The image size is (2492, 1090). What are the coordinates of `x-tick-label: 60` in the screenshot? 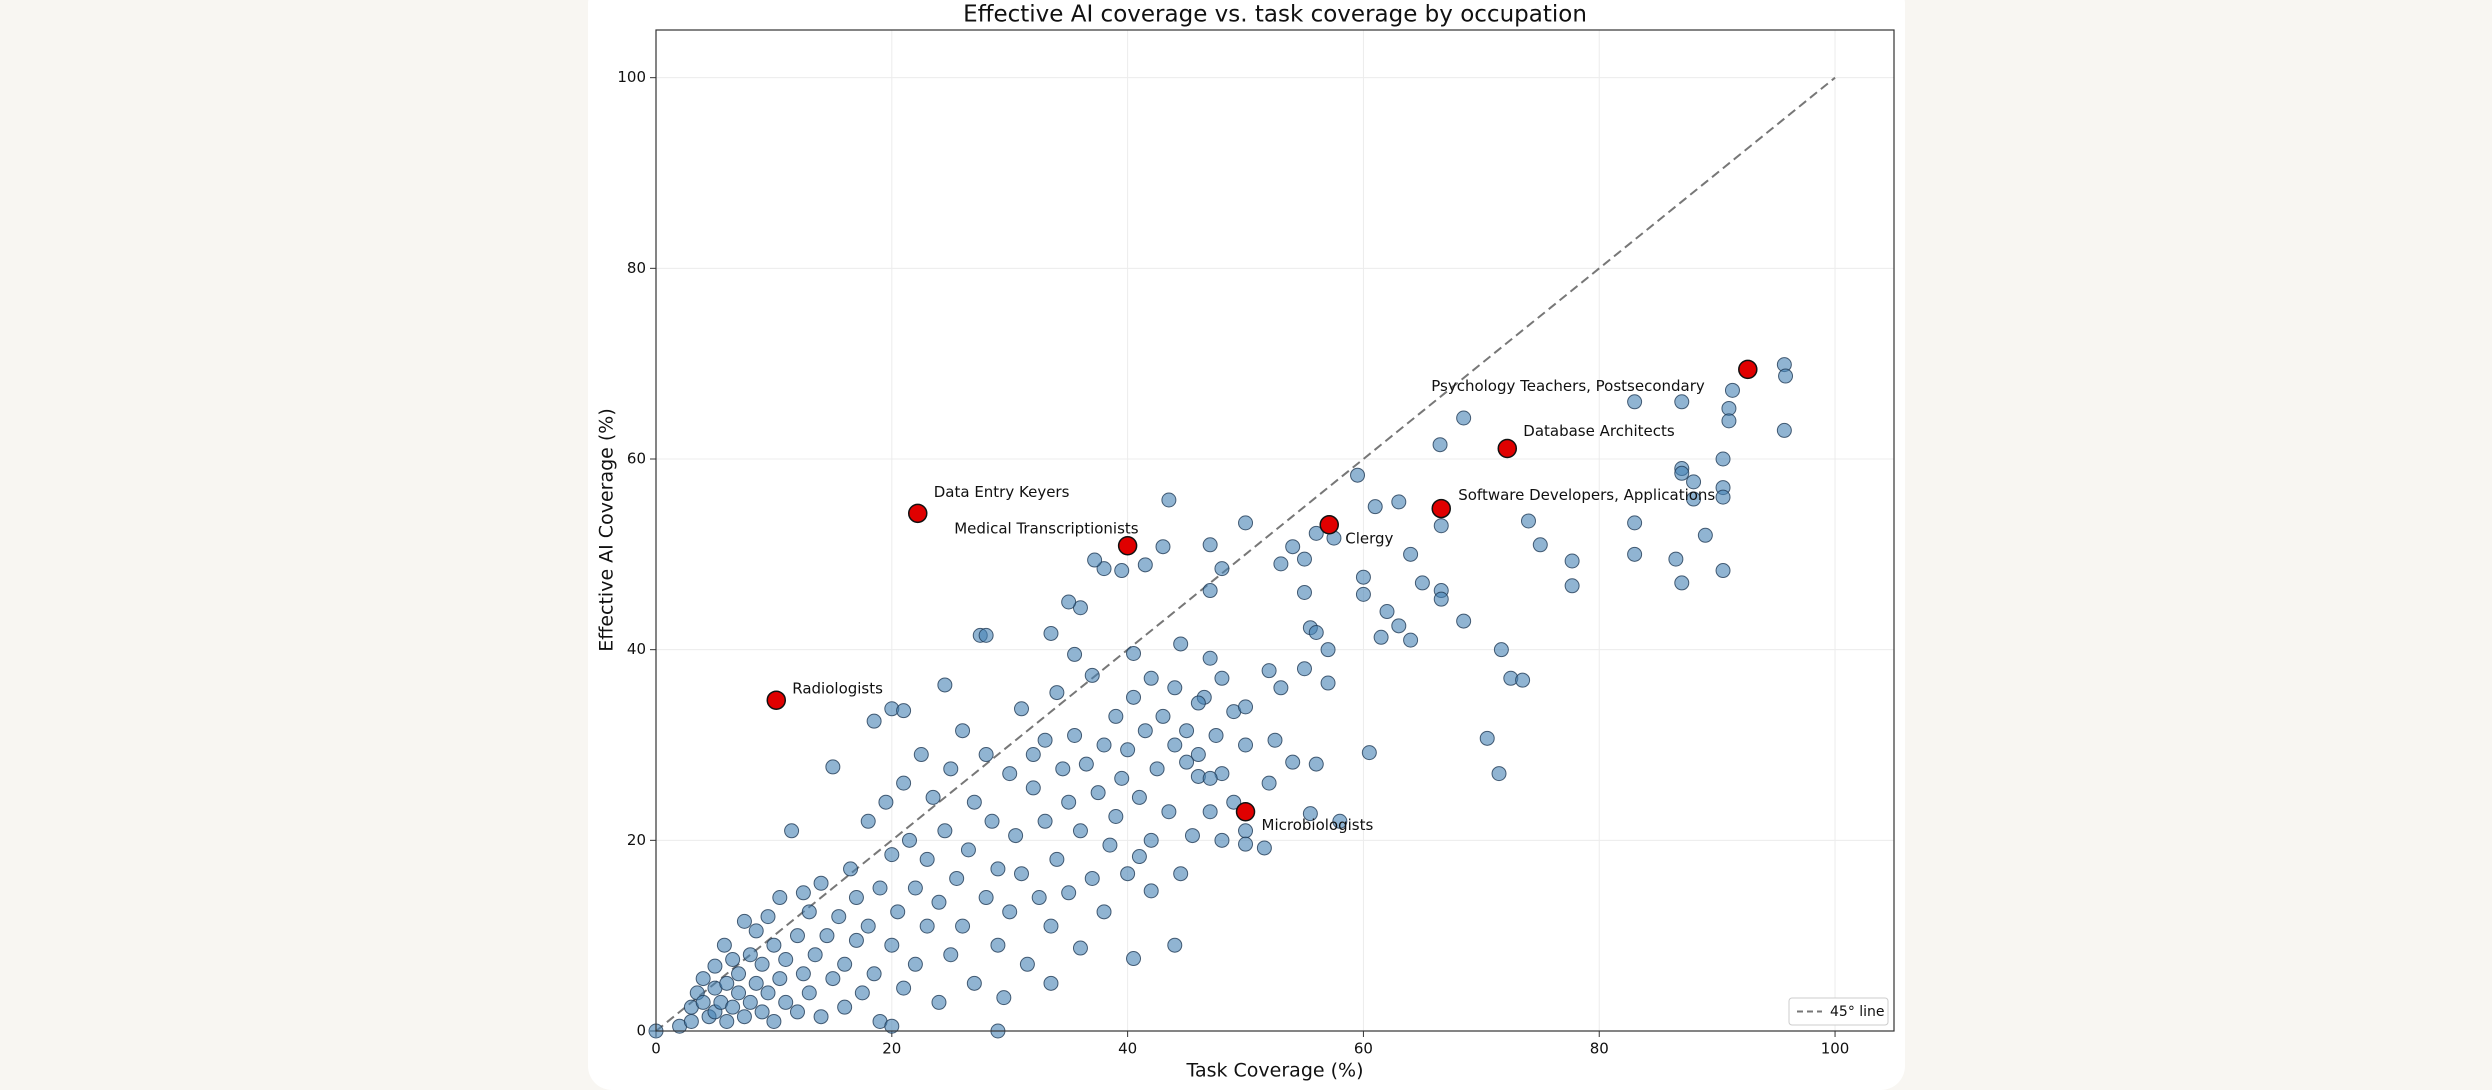 It's located at (1363, 1049).